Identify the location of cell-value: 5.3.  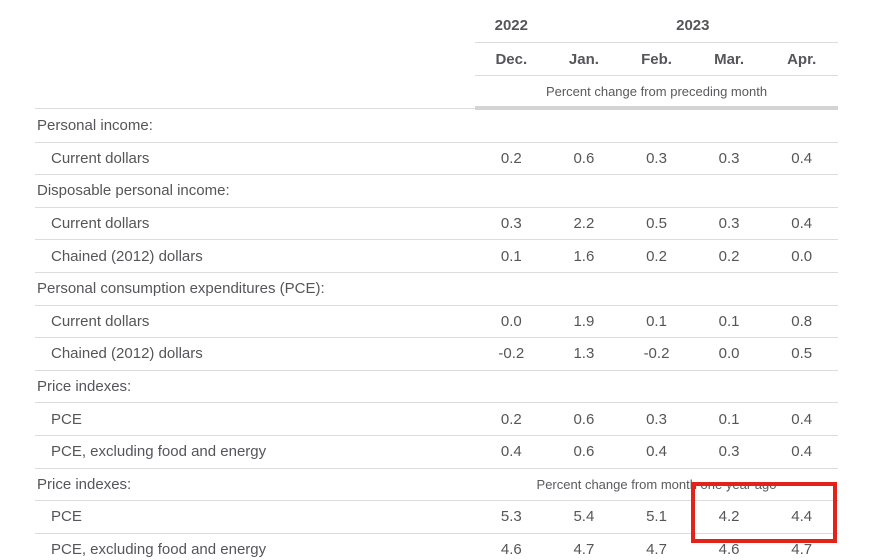
(511, 517).